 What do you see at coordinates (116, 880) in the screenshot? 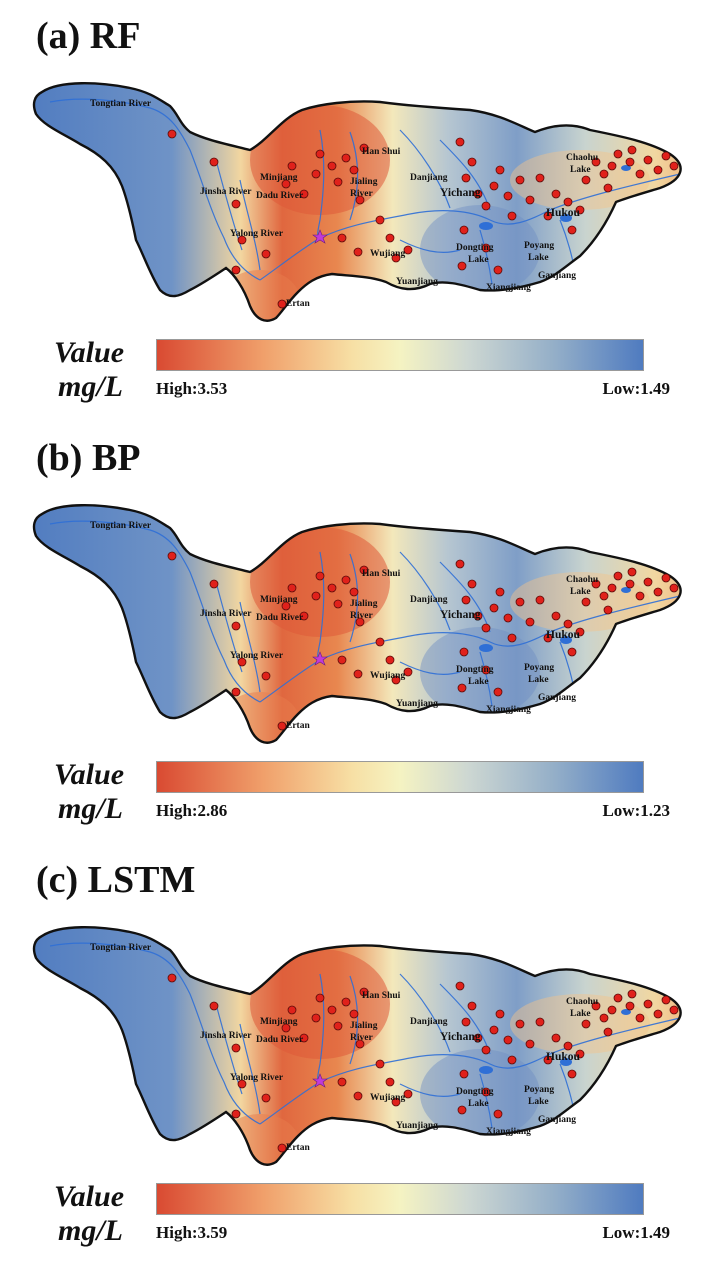
I see `panel-title: (c) LSTM` at bounding box center [116, 880].